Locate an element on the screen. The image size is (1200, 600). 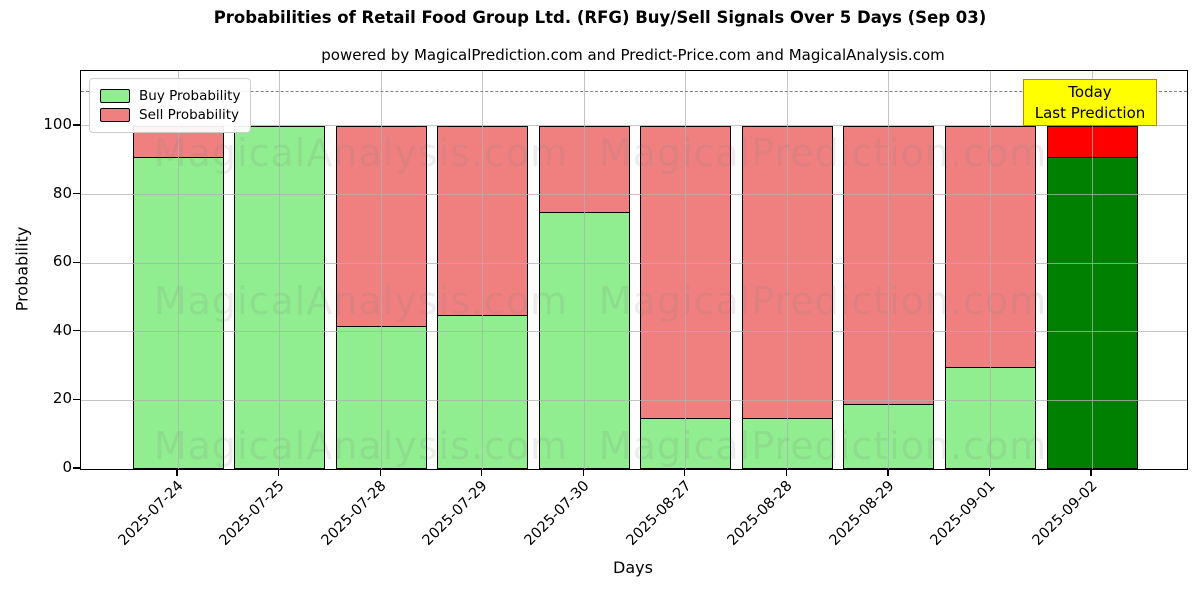
x-tick-label: 2025-07-29 is located at coordinates (456, 513).